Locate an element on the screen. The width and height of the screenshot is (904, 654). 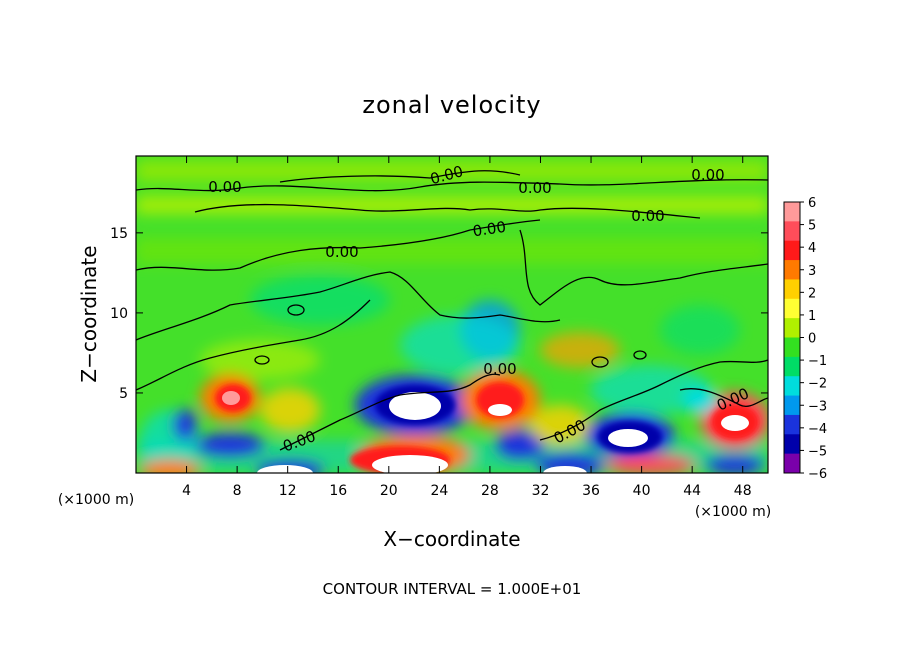
colorbar-tick-label: 3 is located at coordinates (812, 271).